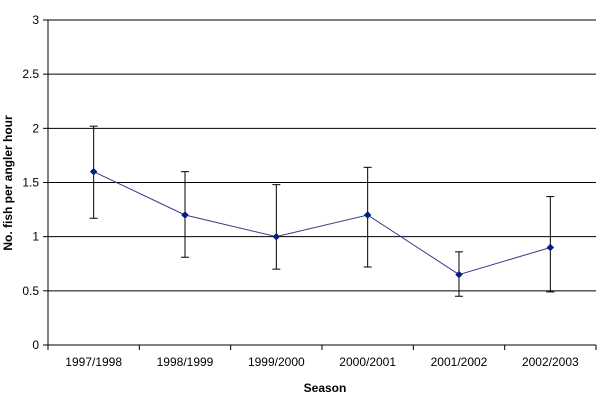 The image size is (599, 401). I want to click on y-tick-label: 0, so click(35, 345).